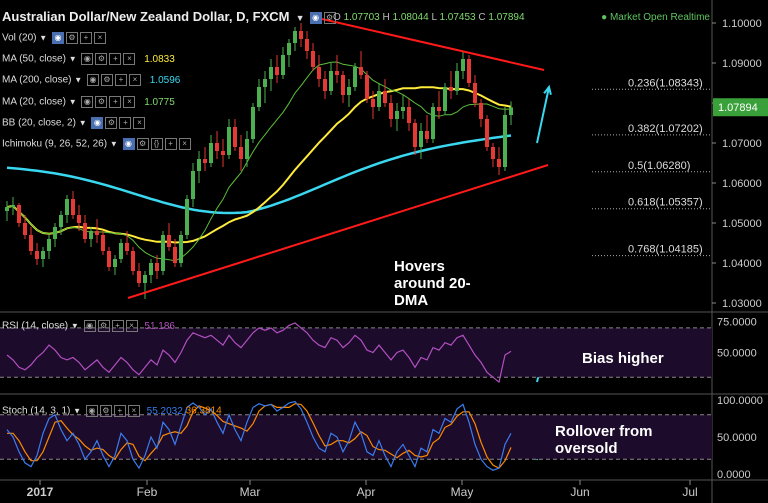  I want to click on y-tick-label: 1.06000, so click(742, 184).